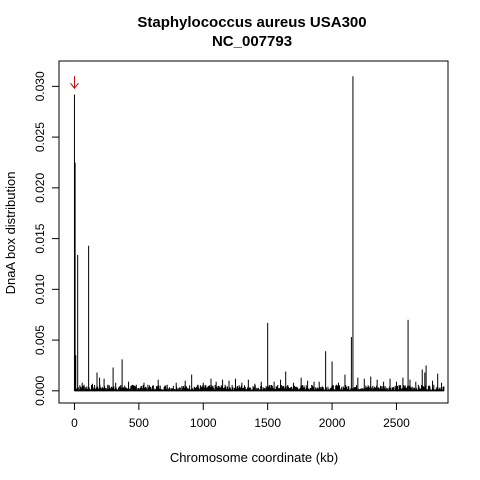 This screenshot has width=480, height=480. Describe the element at coordinates (40, 340) in the screenshot. I see `y-tick-label: 0.005` at that location.